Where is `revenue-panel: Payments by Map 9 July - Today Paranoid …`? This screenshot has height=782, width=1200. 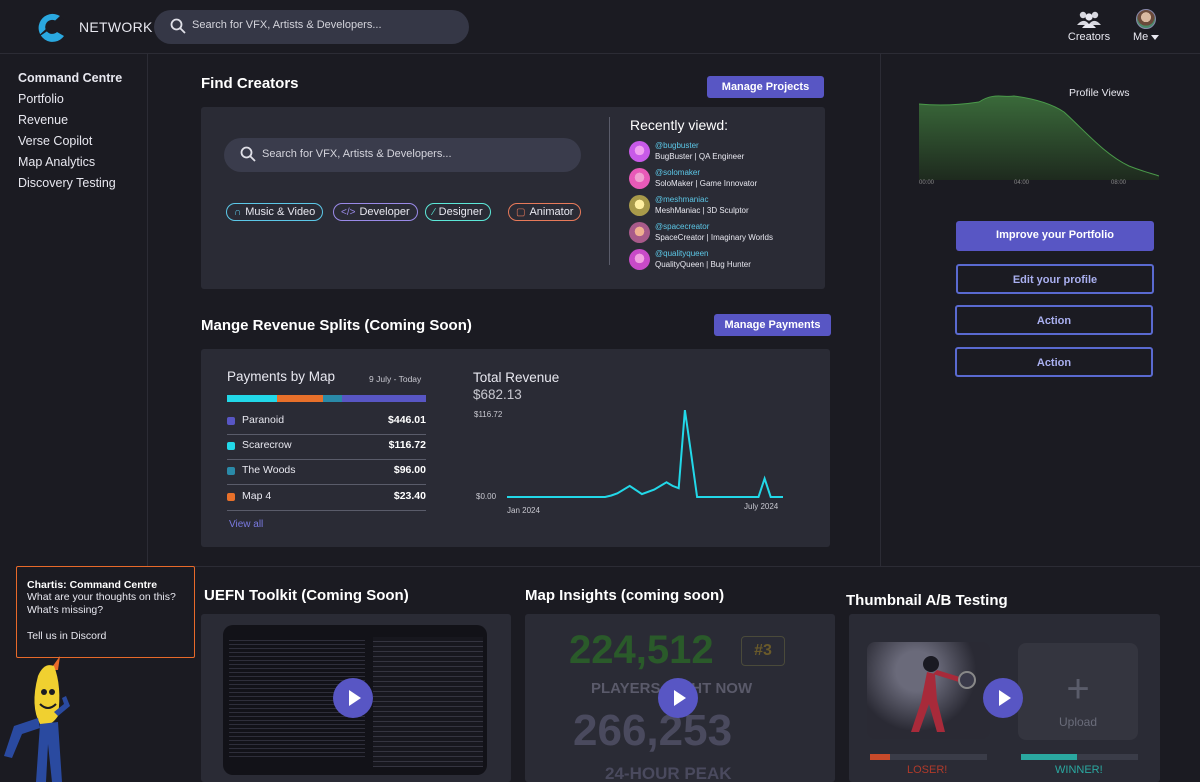 revenue-panel: Payments by Map 9 July - Today Paranoid … is located at coordinates (515, 448).